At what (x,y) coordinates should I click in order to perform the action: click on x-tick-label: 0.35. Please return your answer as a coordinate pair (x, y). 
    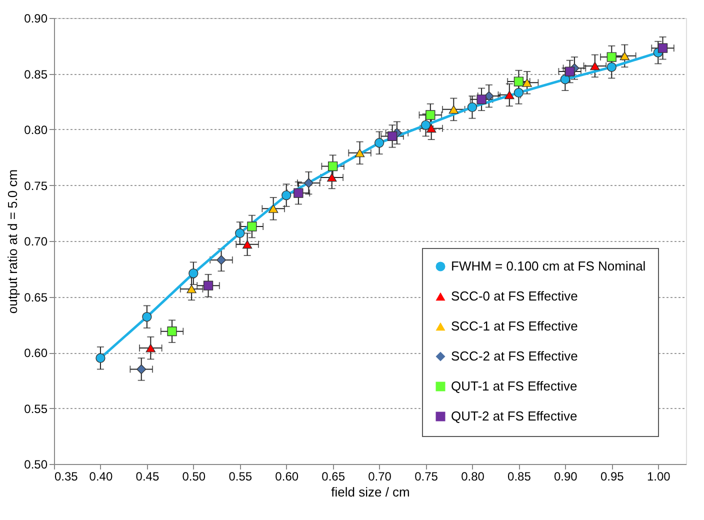
    Looking at the image, I should click on (66, 477).